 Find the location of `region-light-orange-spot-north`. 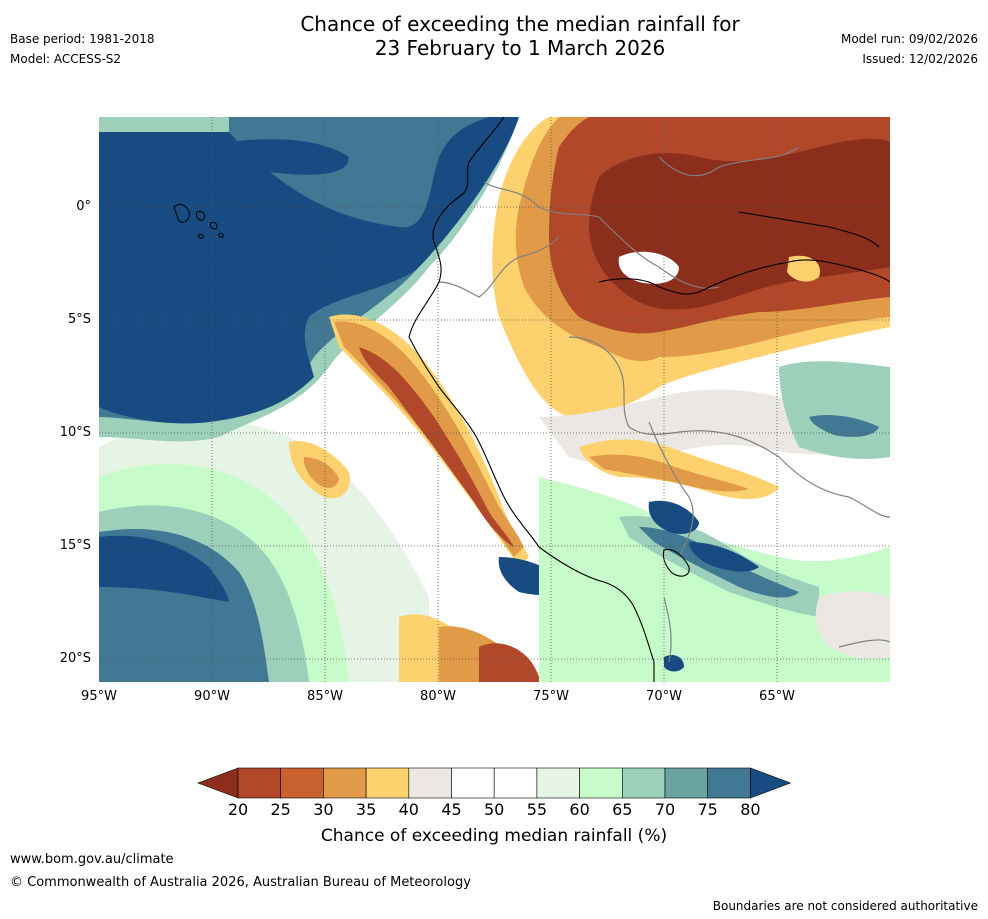

region-light-orange-spot-north is located at coordinates (803, 268).